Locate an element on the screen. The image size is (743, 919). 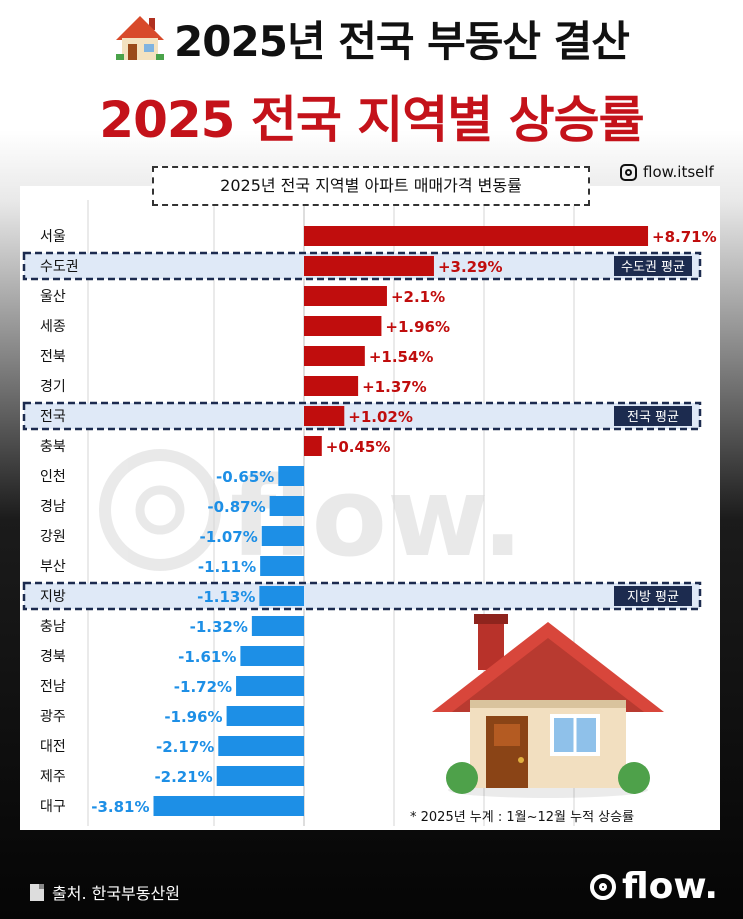
source-text: 출처. 한국부동산원 is located at coordinates (116, 893).